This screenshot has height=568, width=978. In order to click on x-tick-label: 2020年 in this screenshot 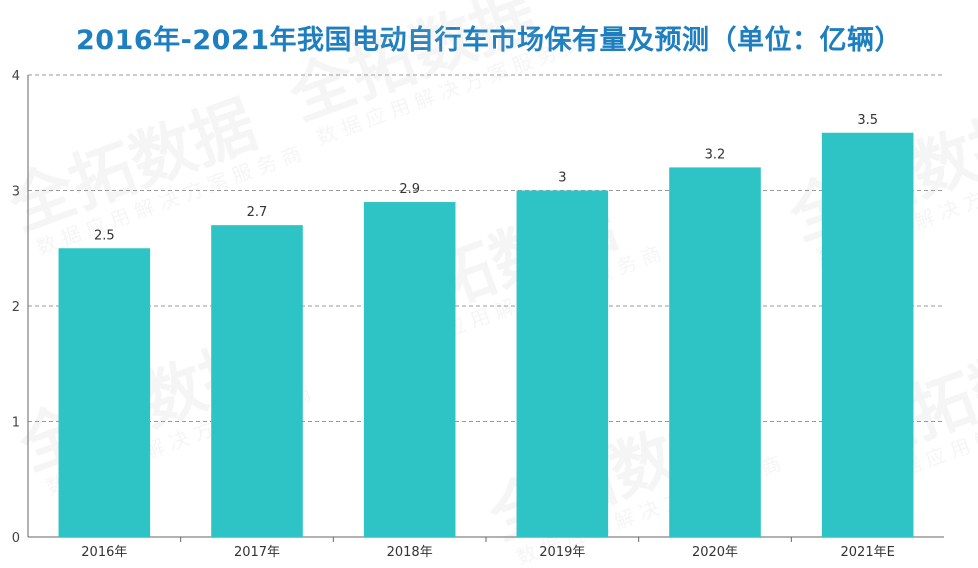, I will do `click(715, 552)`.